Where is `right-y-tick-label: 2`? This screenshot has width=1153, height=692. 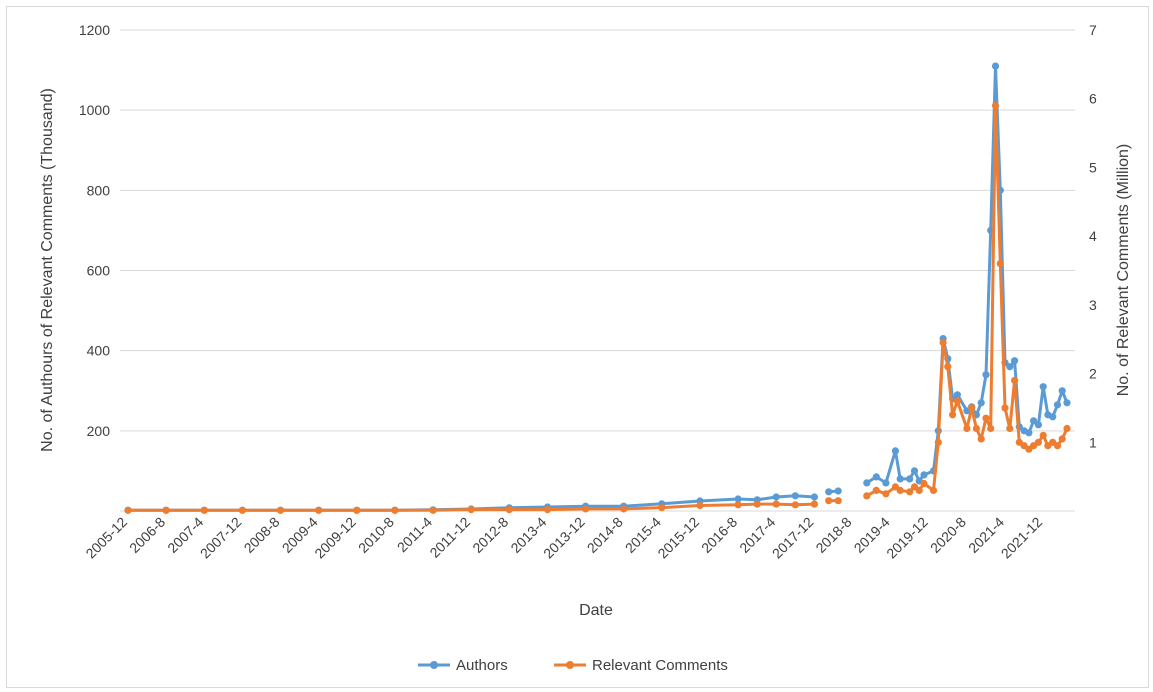
right-y-tick-label: 2 is located at coordinates (1093, 374).